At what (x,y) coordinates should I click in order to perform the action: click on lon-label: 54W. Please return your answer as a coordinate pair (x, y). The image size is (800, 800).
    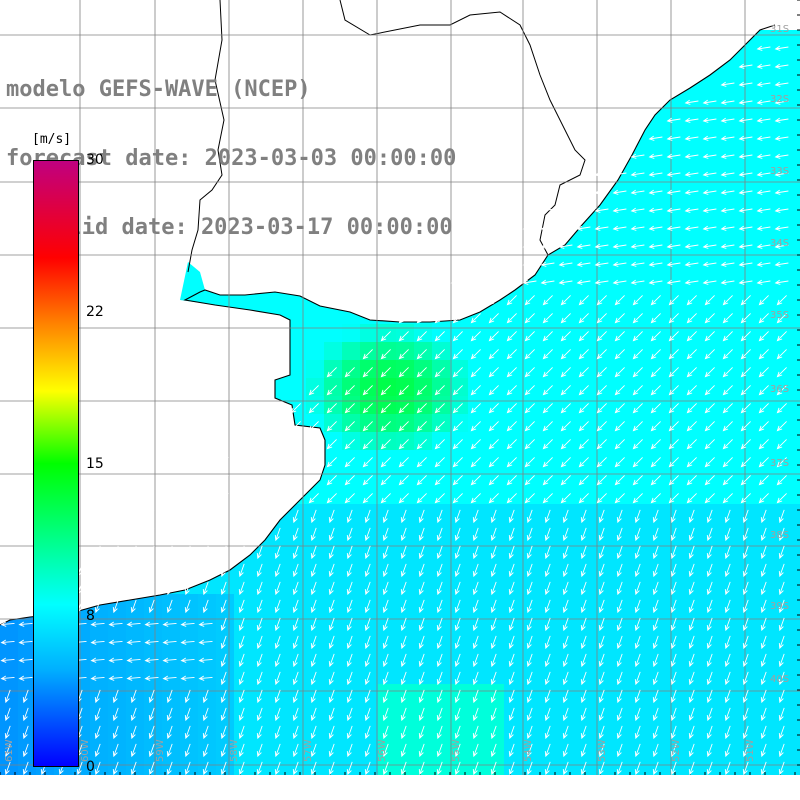
    Looking at the image, I should click on (528, 750).